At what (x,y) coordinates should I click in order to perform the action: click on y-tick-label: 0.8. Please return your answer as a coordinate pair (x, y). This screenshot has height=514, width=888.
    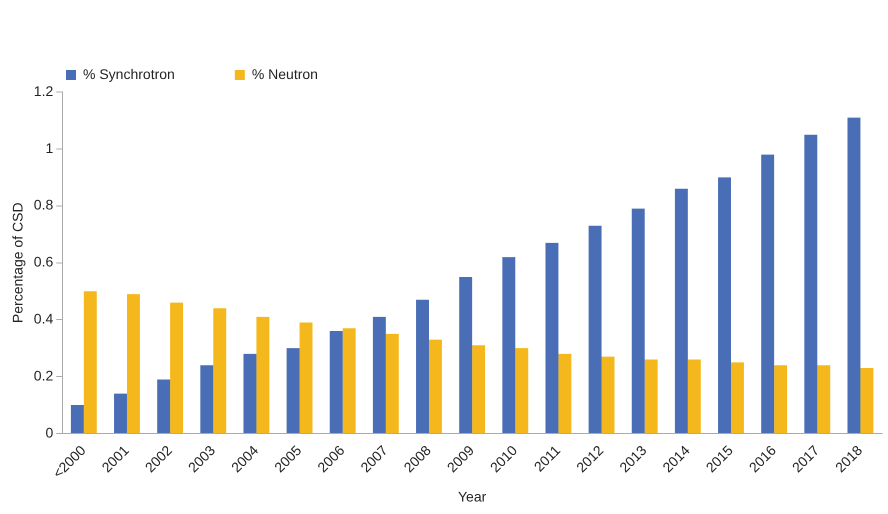
    Looking at the image, I should click on (44, 204).